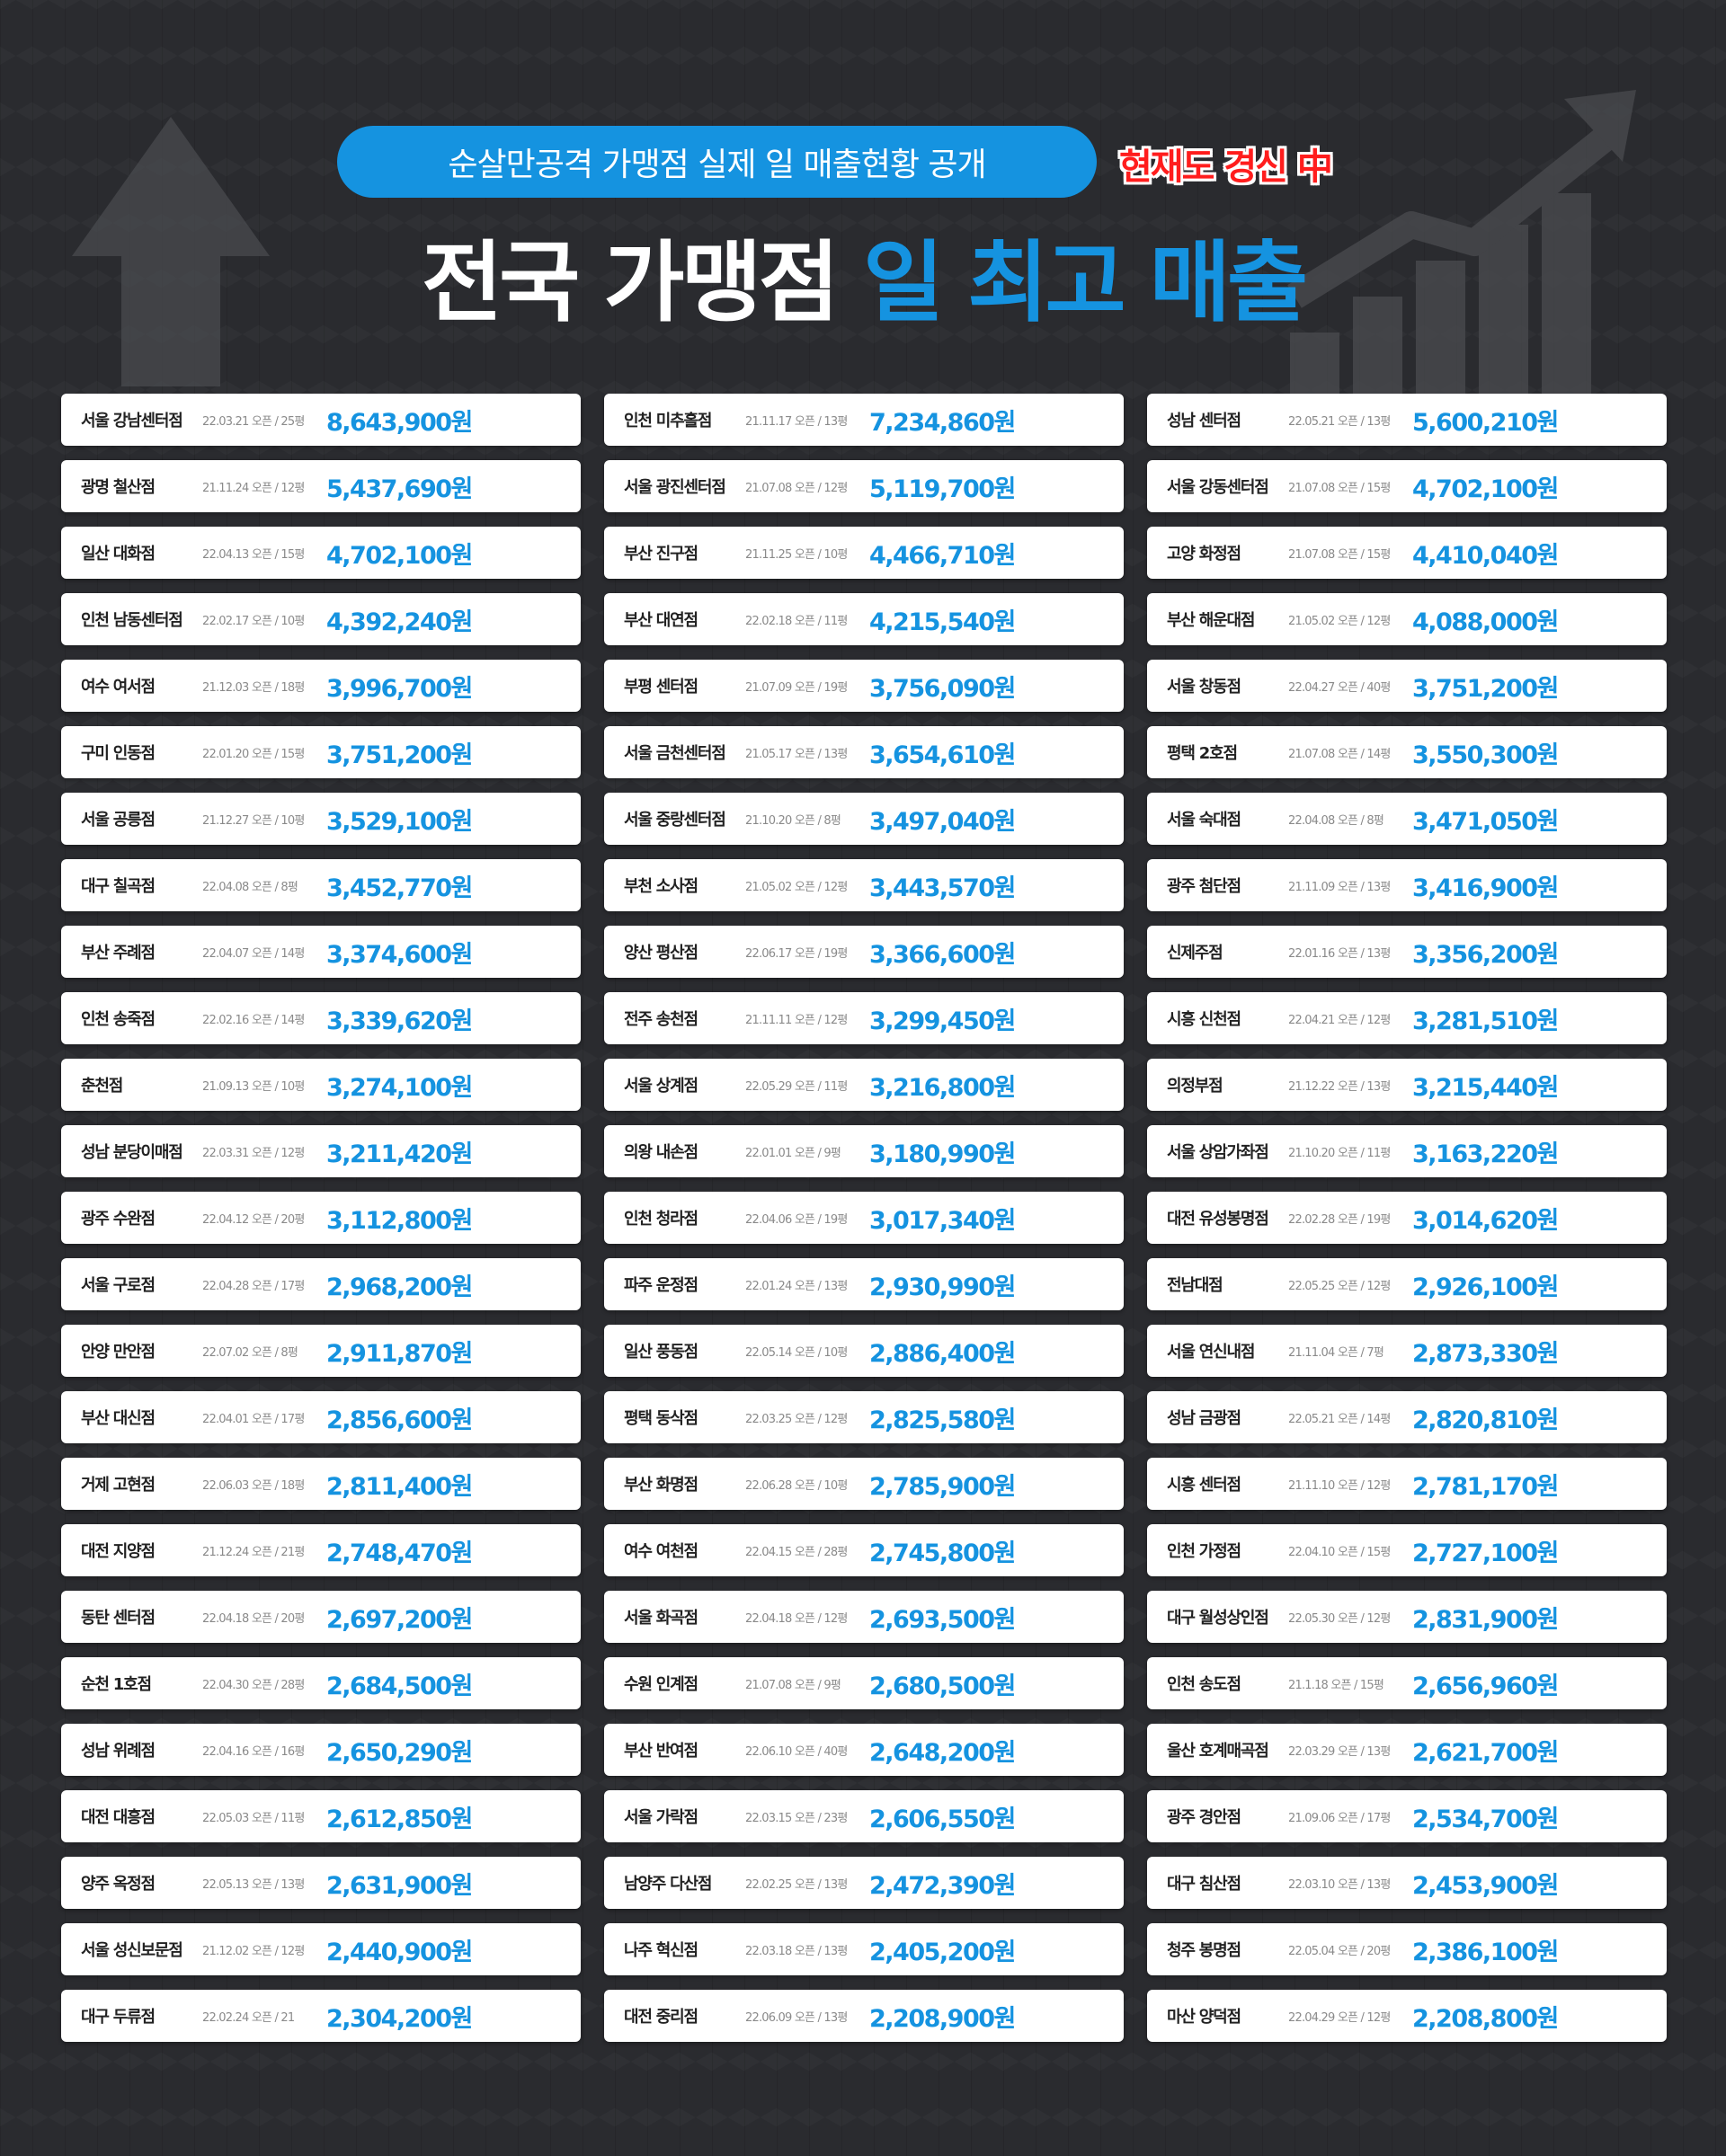 Image resolution: width=1726 pixels, height=2156 pixels. I want to click on store-open-info: 21.11.10 오픈 / 12평, so click(1339, 1486).